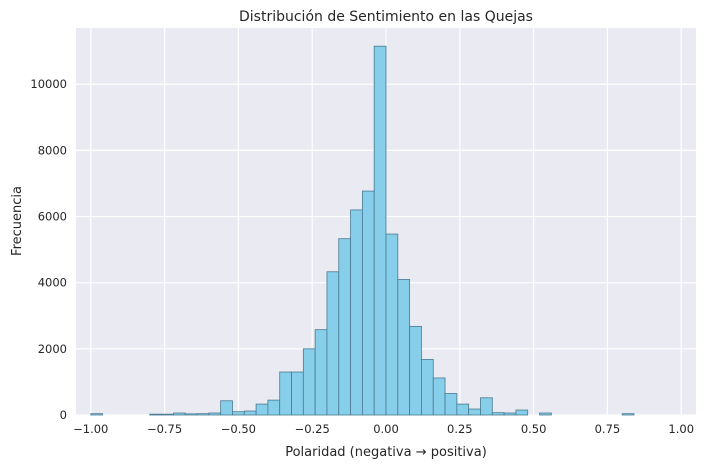 The image size is (708, 466). What do you see at coordinates (63, 415) in the screenshot?
I see `y-tick-label: 0` at bounding box center [63, 415].